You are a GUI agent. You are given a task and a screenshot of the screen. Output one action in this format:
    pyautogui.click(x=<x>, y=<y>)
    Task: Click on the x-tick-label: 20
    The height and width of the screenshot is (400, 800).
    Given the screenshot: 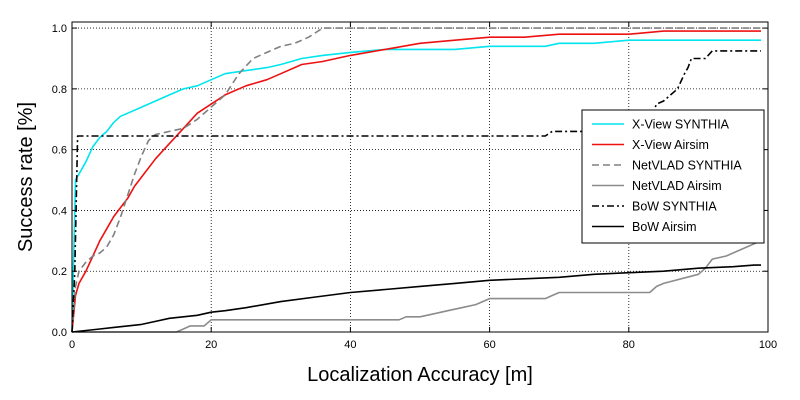 What is the action you would take?
    pyautogui.click(x=211, y=345)
    